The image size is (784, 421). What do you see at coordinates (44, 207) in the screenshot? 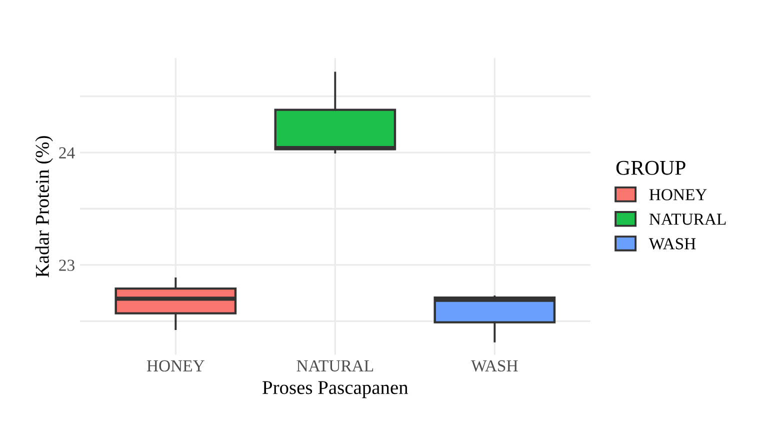
I see `y-axis-title: Kadar Protein (%)` at bounding box center [44, 207].